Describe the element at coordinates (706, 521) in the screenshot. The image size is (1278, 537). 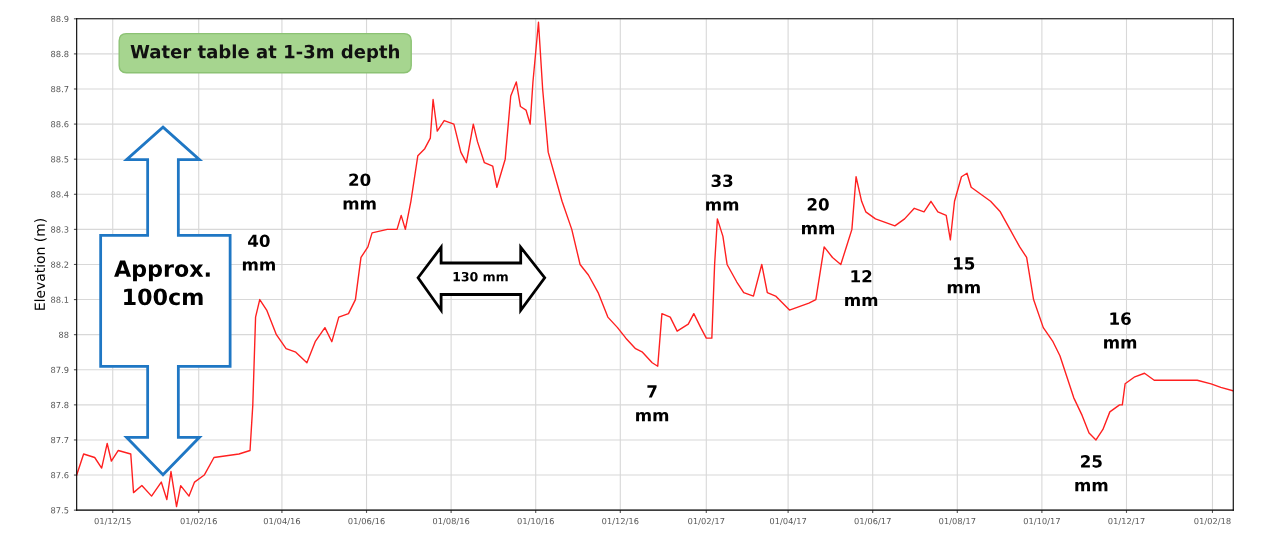
I see `x-tick-label: 01/02/17` at that location.